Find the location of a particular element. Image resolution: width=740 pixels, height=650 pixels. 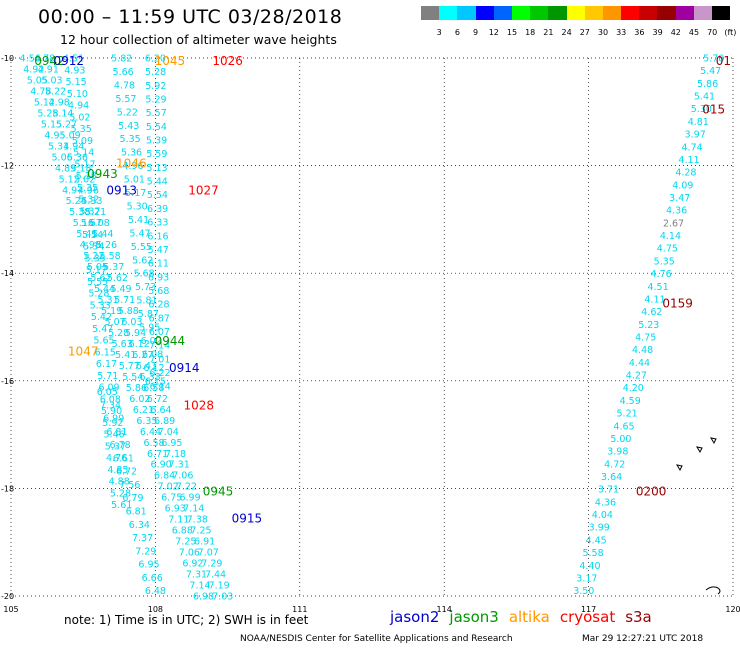

pass-time-label: 0912 is located at coordinates (68, 61).